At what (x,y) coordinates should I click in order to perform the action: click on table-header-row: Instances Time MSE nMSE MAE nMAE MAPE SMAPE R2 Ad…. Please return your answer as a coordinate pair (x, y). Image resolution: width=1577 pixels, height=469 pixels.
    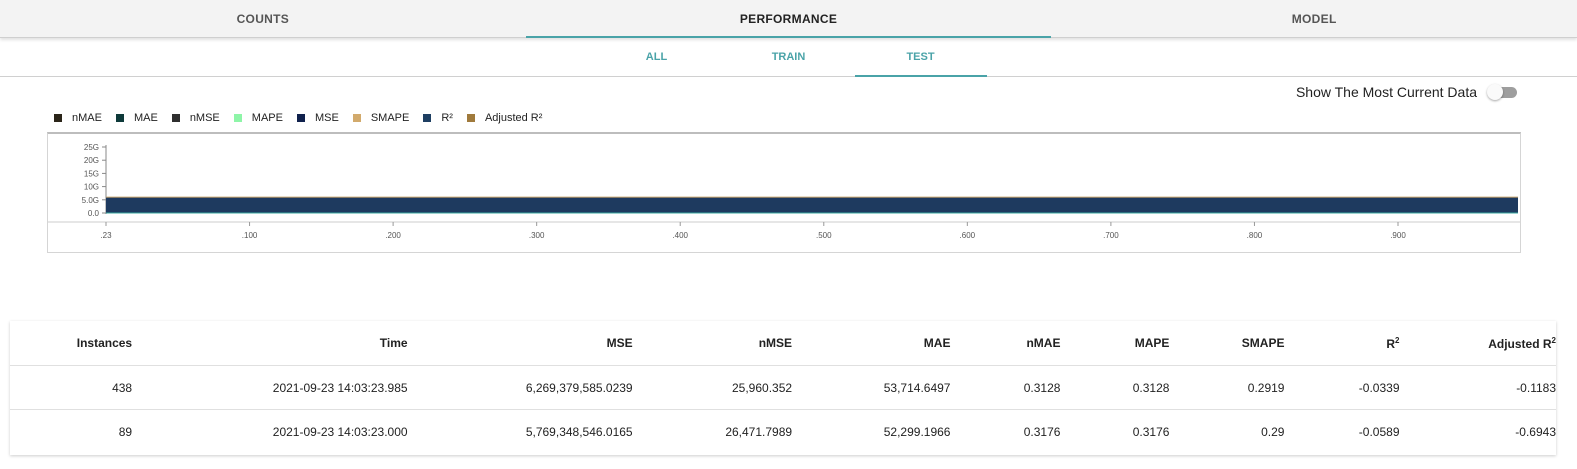
    Looking at the image, I should click on (783, 343).